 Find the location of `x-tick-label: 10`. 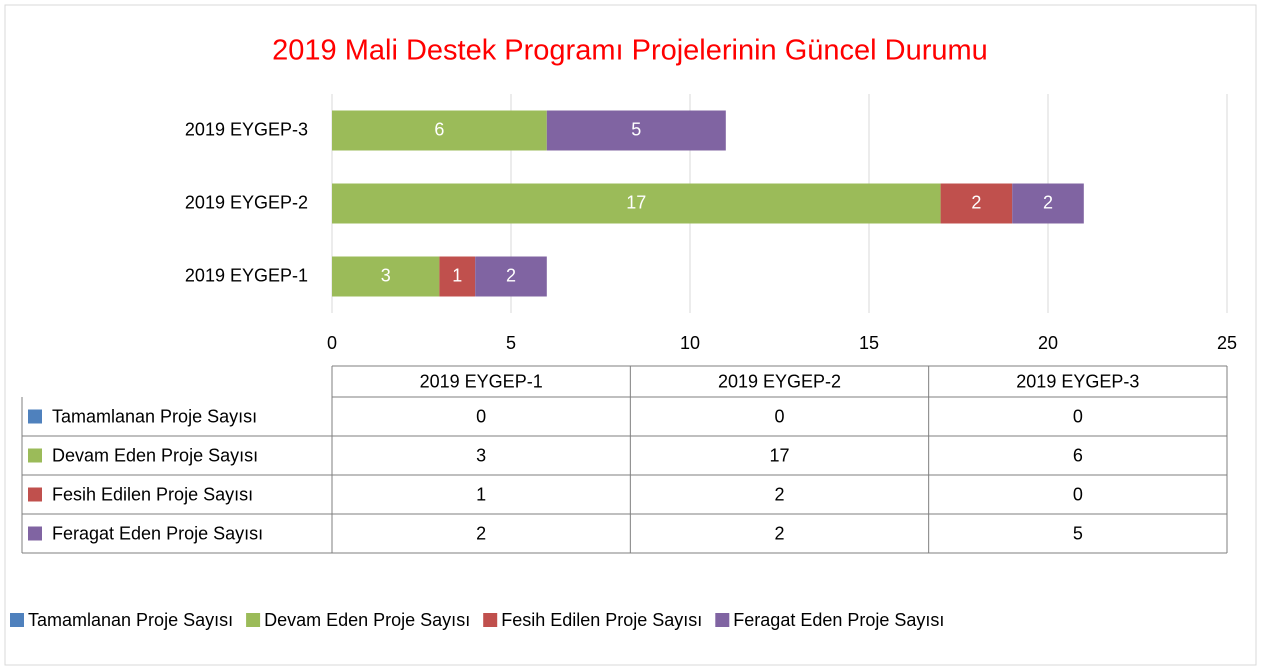

x-tick-label: 10 is located at coordinates (690, 343).